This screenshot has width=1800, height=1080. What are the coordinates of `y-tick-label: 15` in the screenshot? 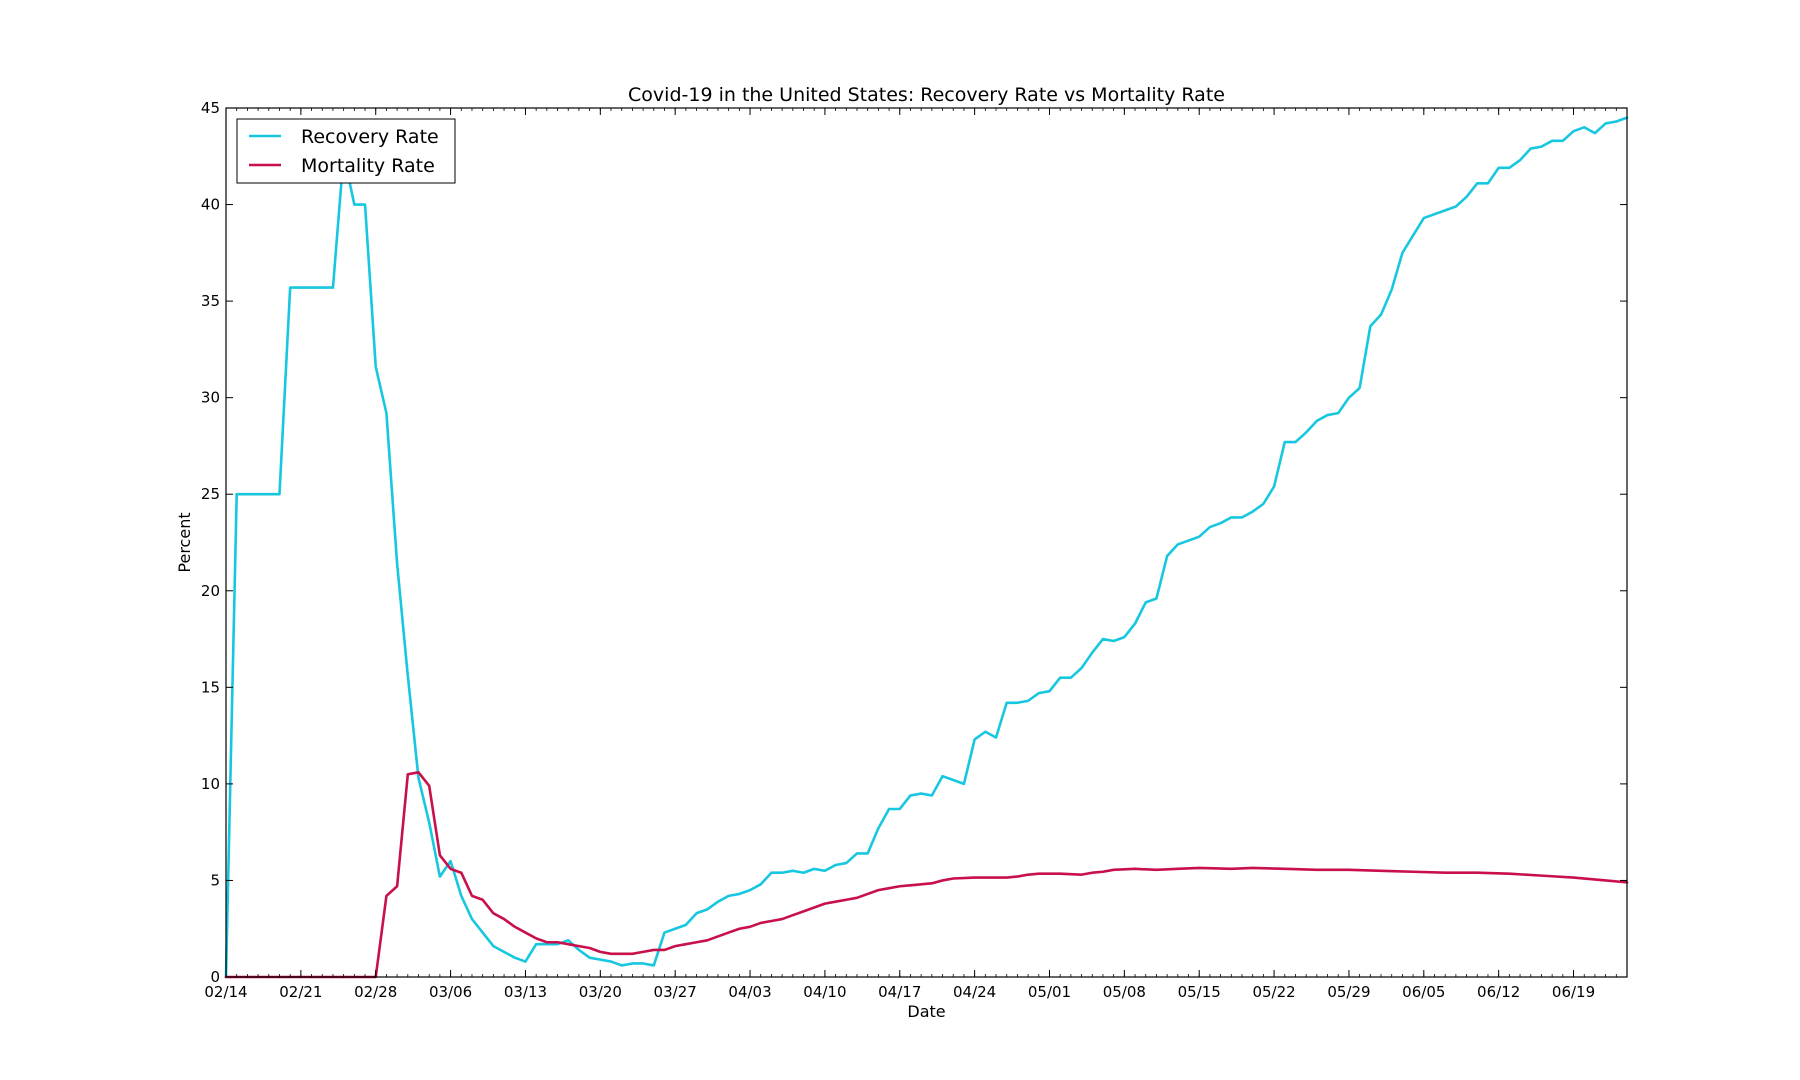 It's located at (210, 687).